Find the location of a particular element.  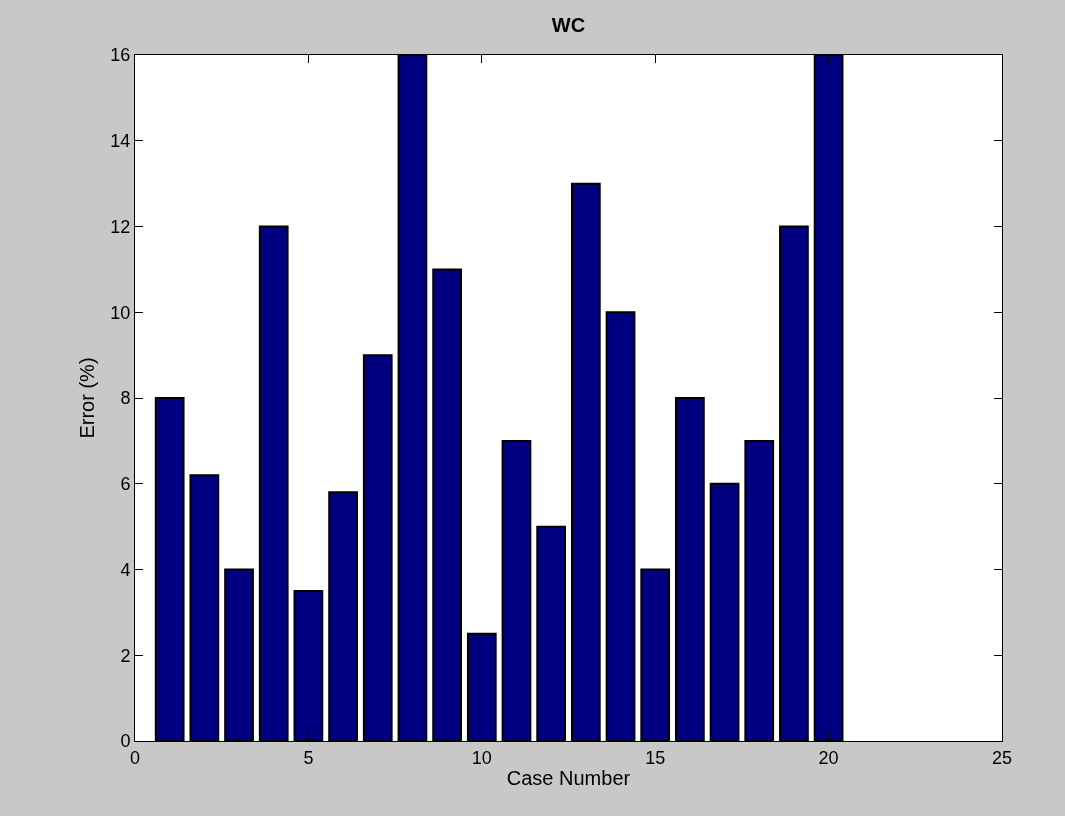

y-tick-label: 16 is located at coordinates (120, 55).